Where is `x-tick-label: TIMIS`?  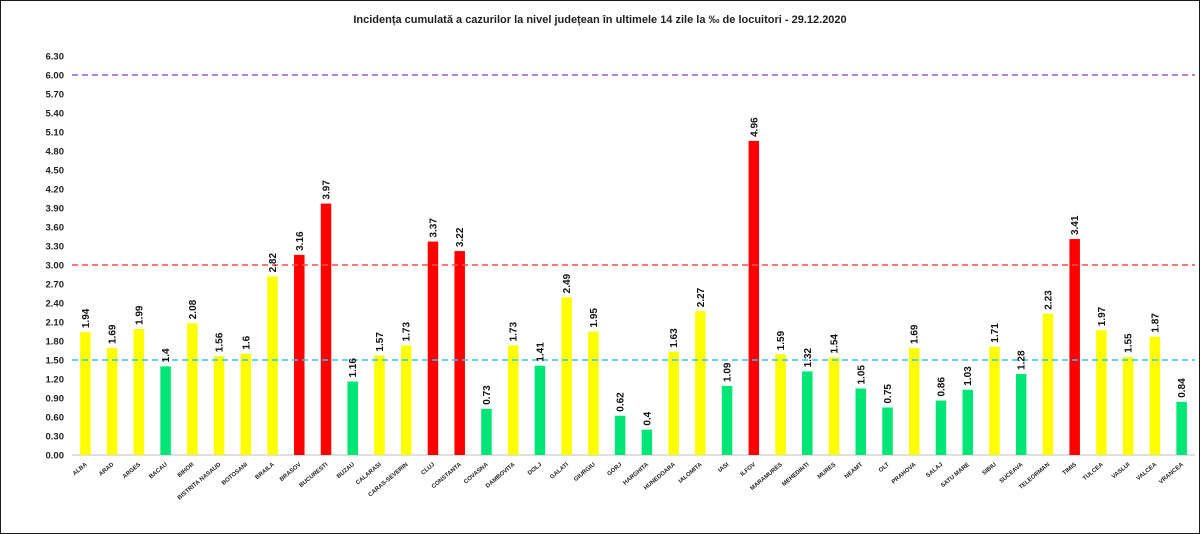
x-tick-label: TIMIS is located at coordinates (1070, 469).